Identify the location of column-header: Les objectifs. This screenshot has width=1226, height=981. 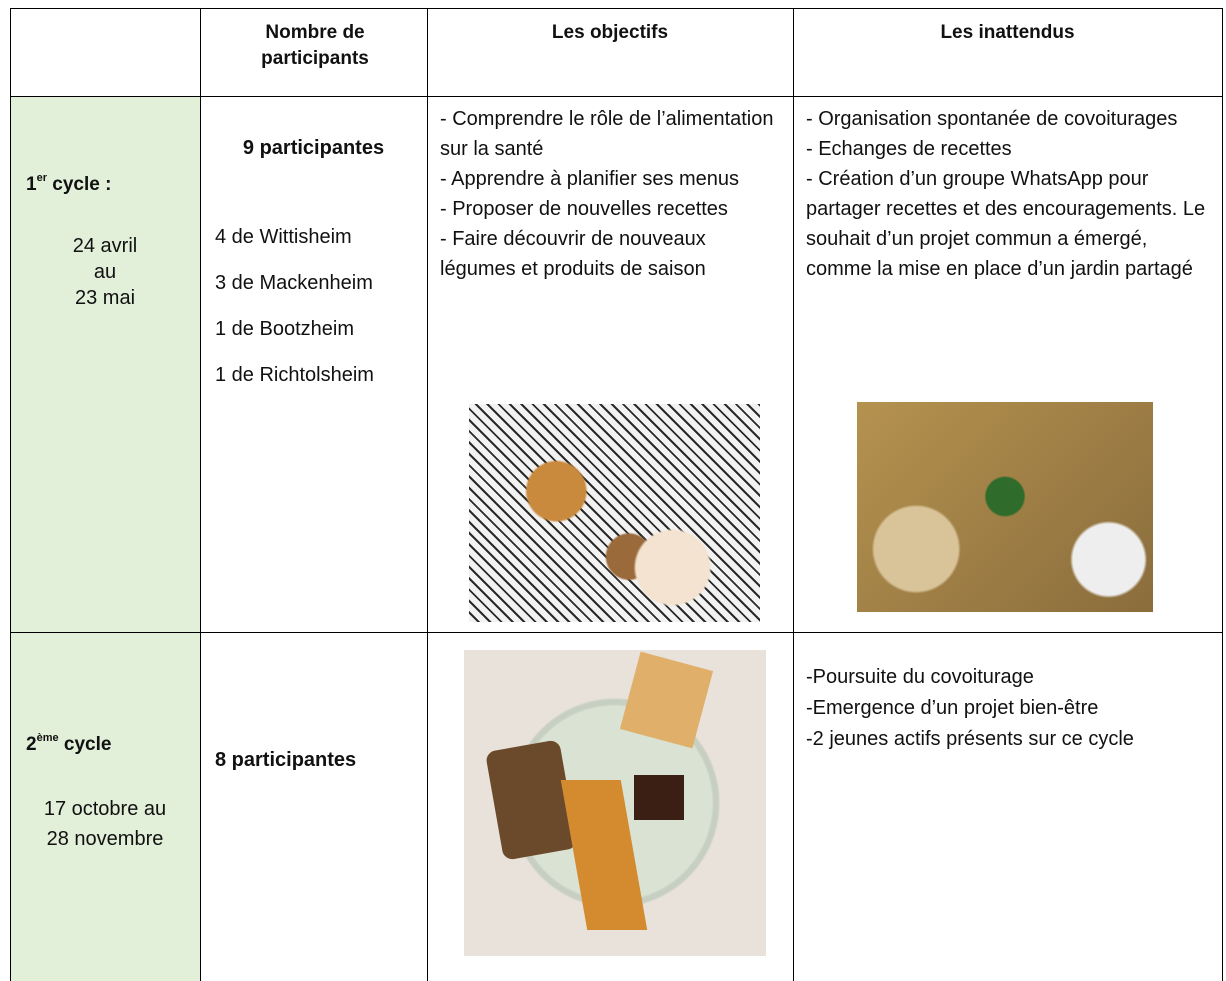
(610, 32).